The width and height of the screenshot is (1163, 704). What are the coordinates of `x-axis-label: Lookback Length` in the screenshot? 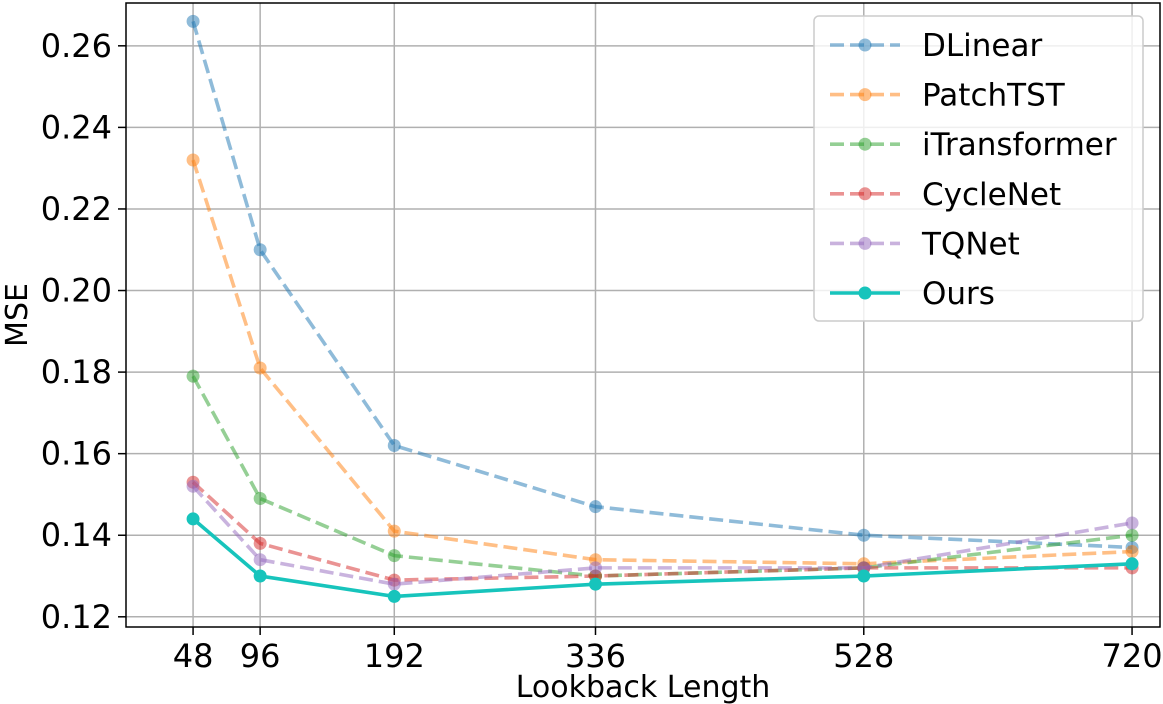 It's located at (643, 687).